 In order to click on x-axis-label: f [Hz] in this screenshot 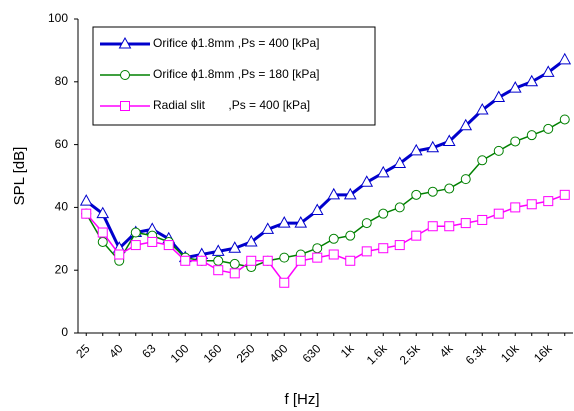, I will do `click(301, 399)`.